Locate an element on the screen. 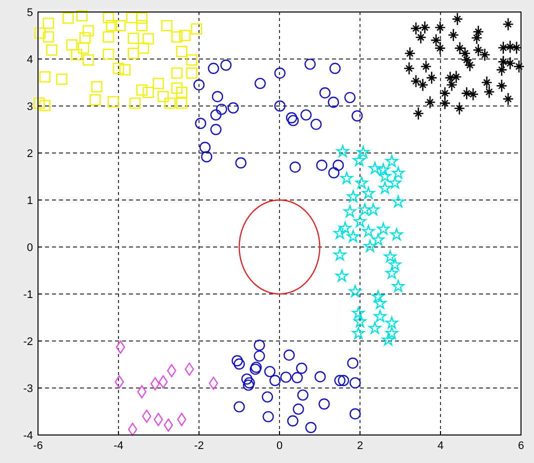 The height and width of the screenshot is (463, 534). y-tick-label: 5 is located at coordinates (29, 13).